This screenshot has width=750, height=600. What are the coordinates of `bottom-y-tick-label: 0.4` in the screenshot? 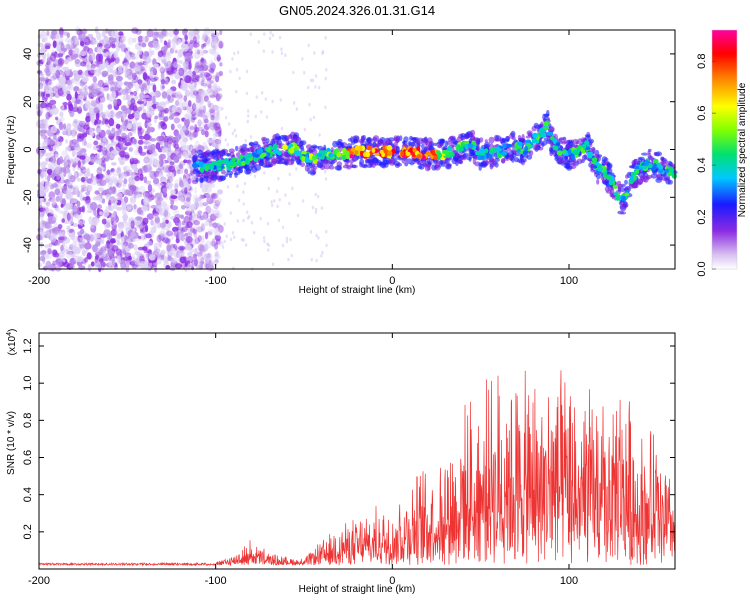 It's located at (28, 494).